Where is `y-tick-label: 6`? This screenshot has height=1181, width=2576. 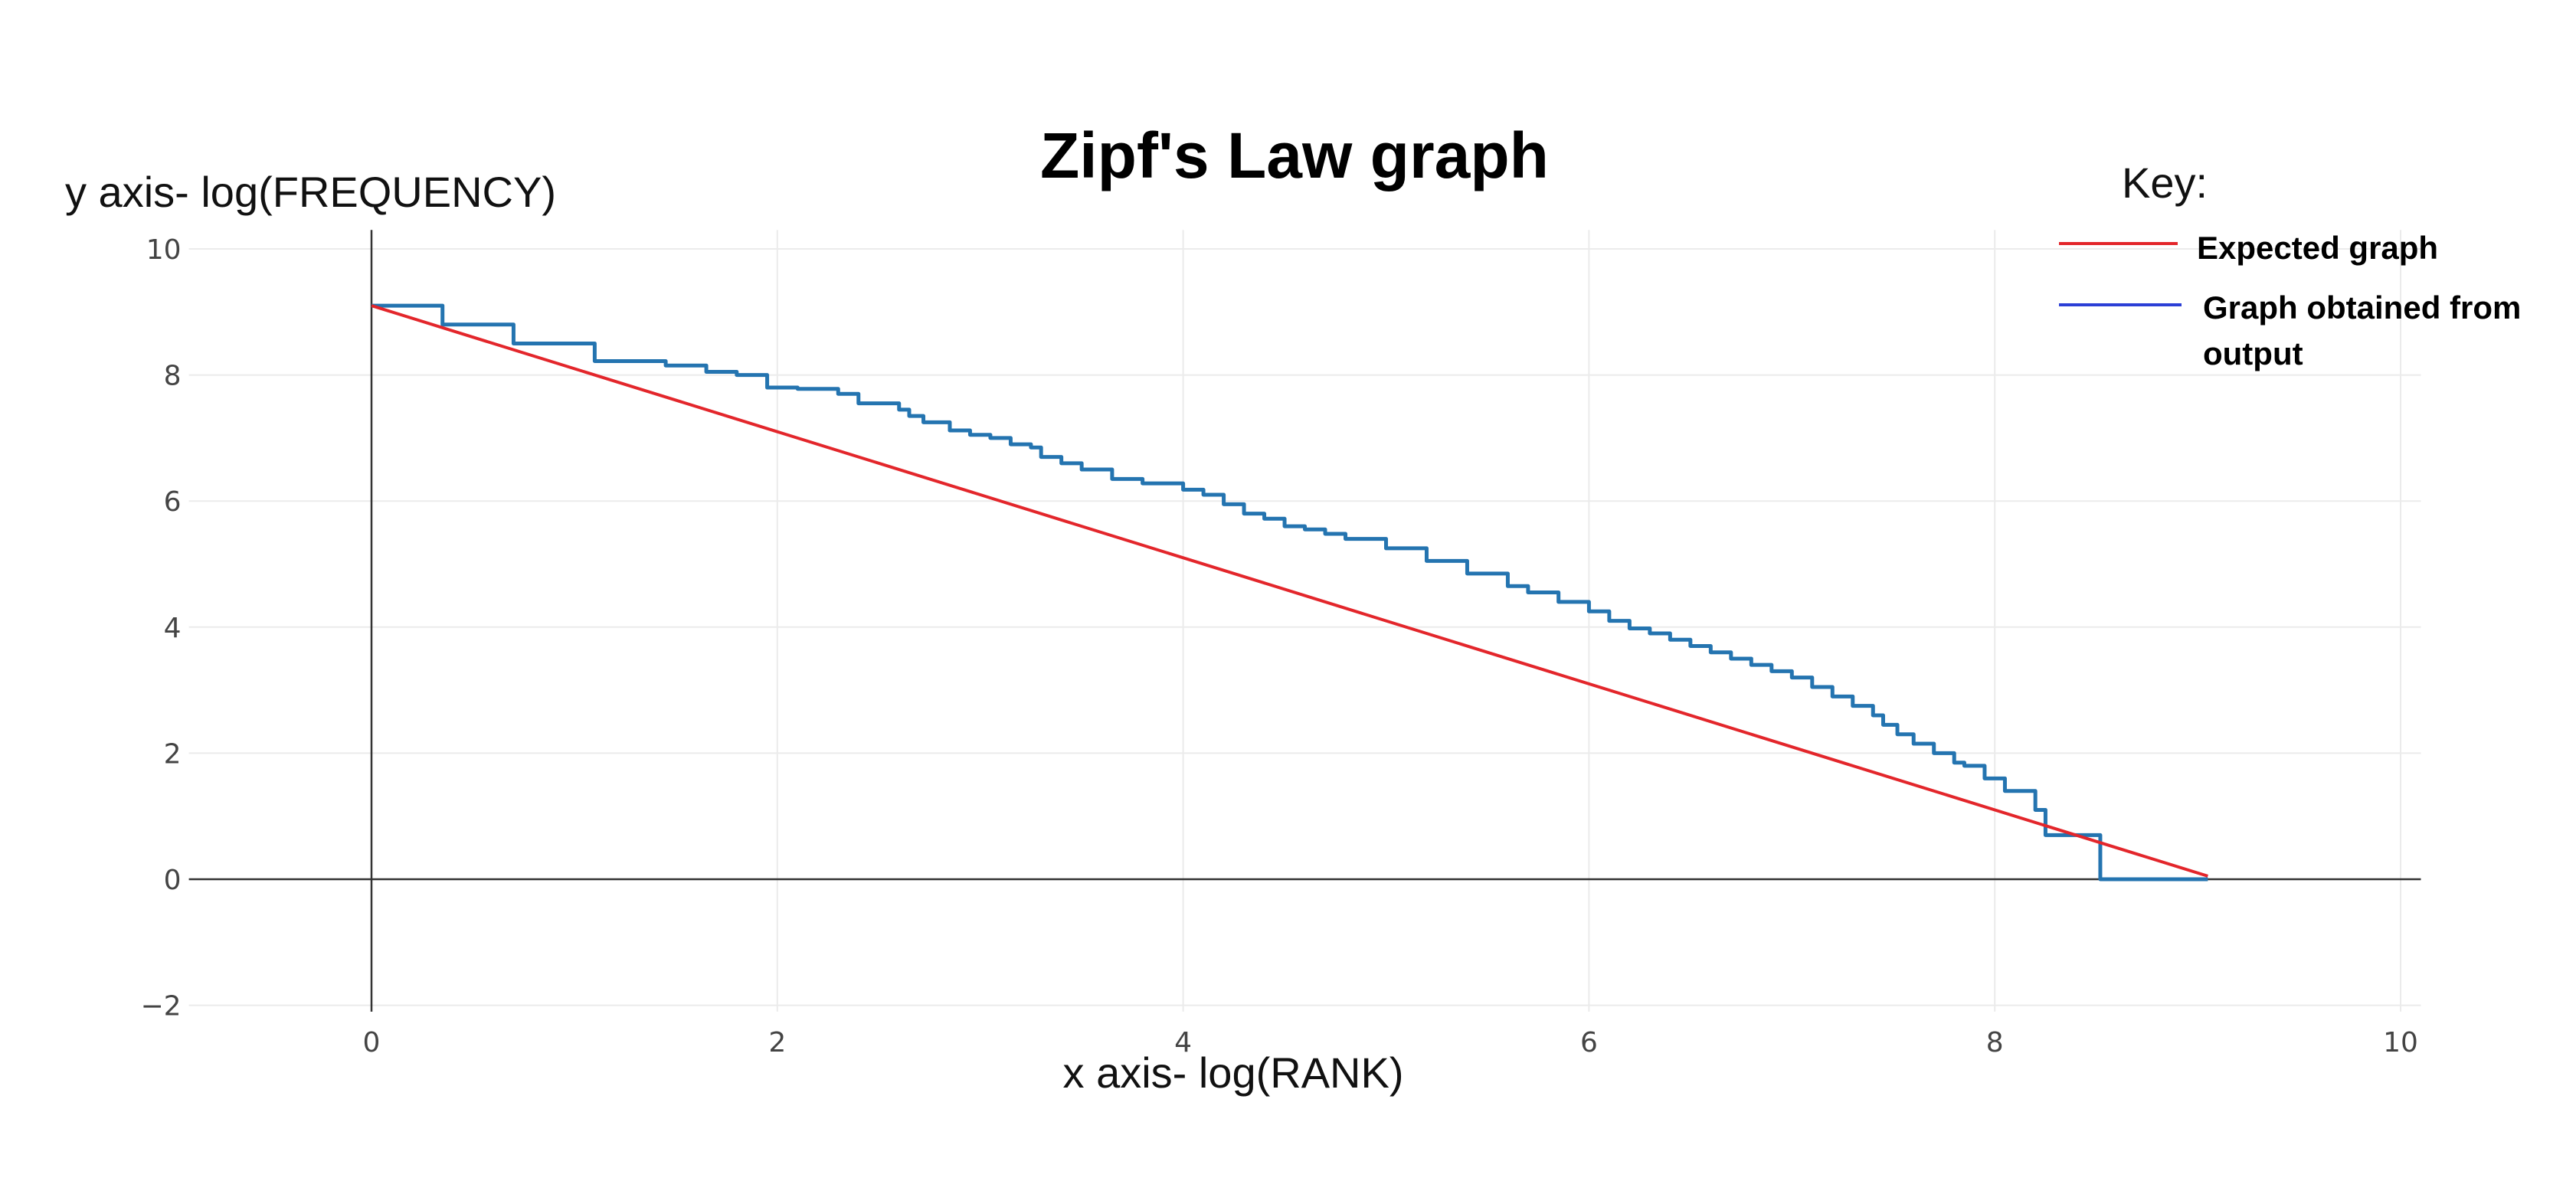 y-tick-label: 6 is located at coordinates (173, 502).